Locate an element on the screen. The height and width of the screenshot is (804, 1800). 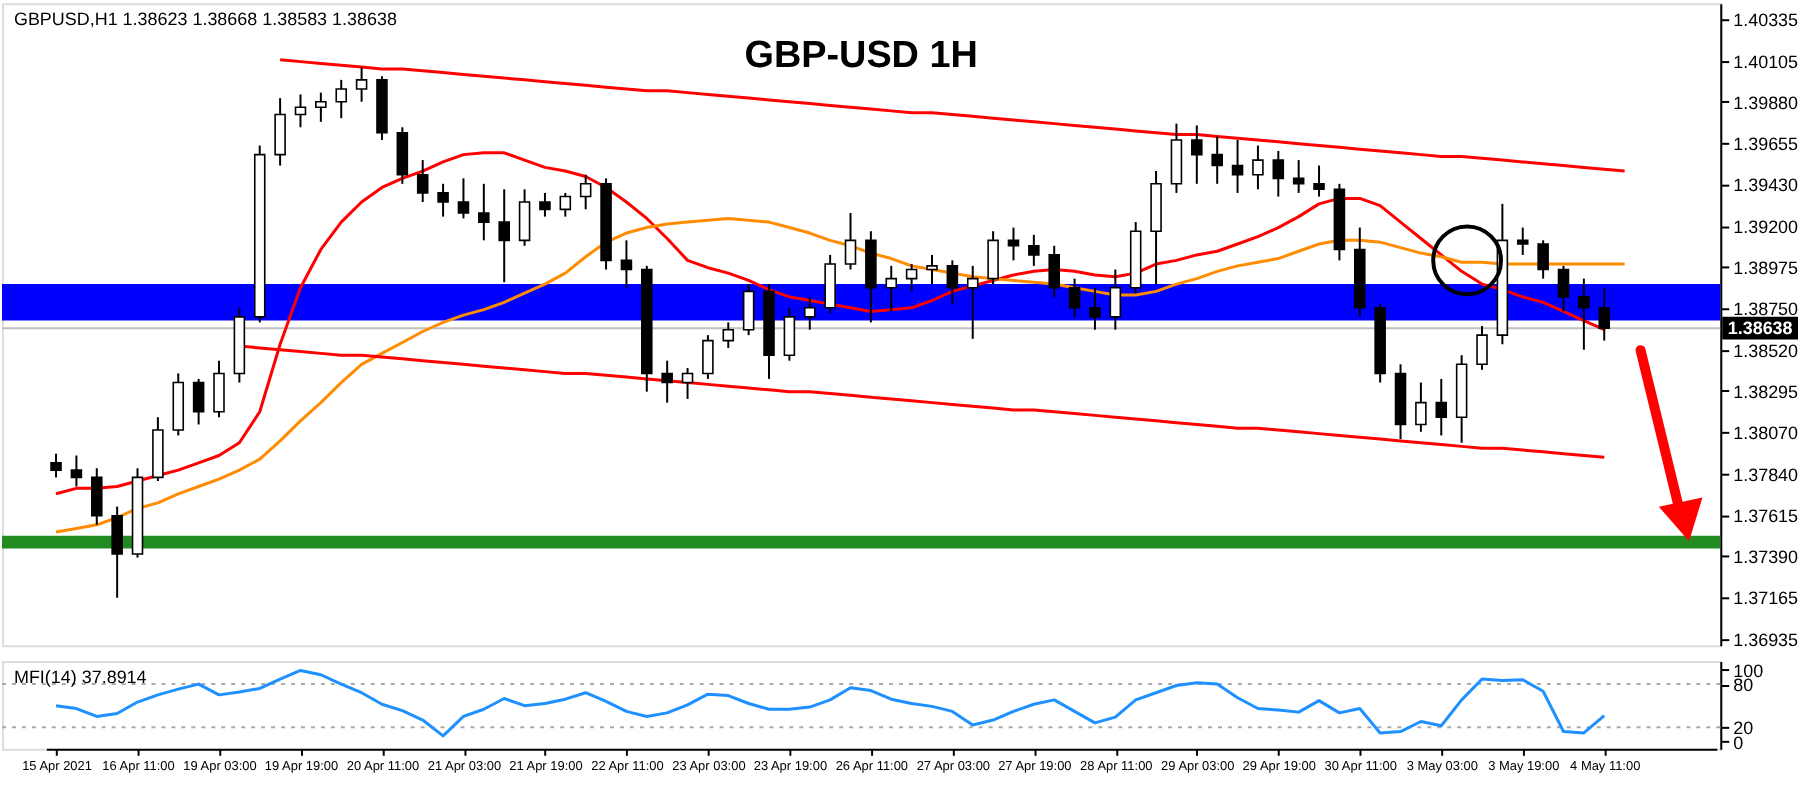
y-tick-label: 1.38750 is located at coordinates (1766, 308).